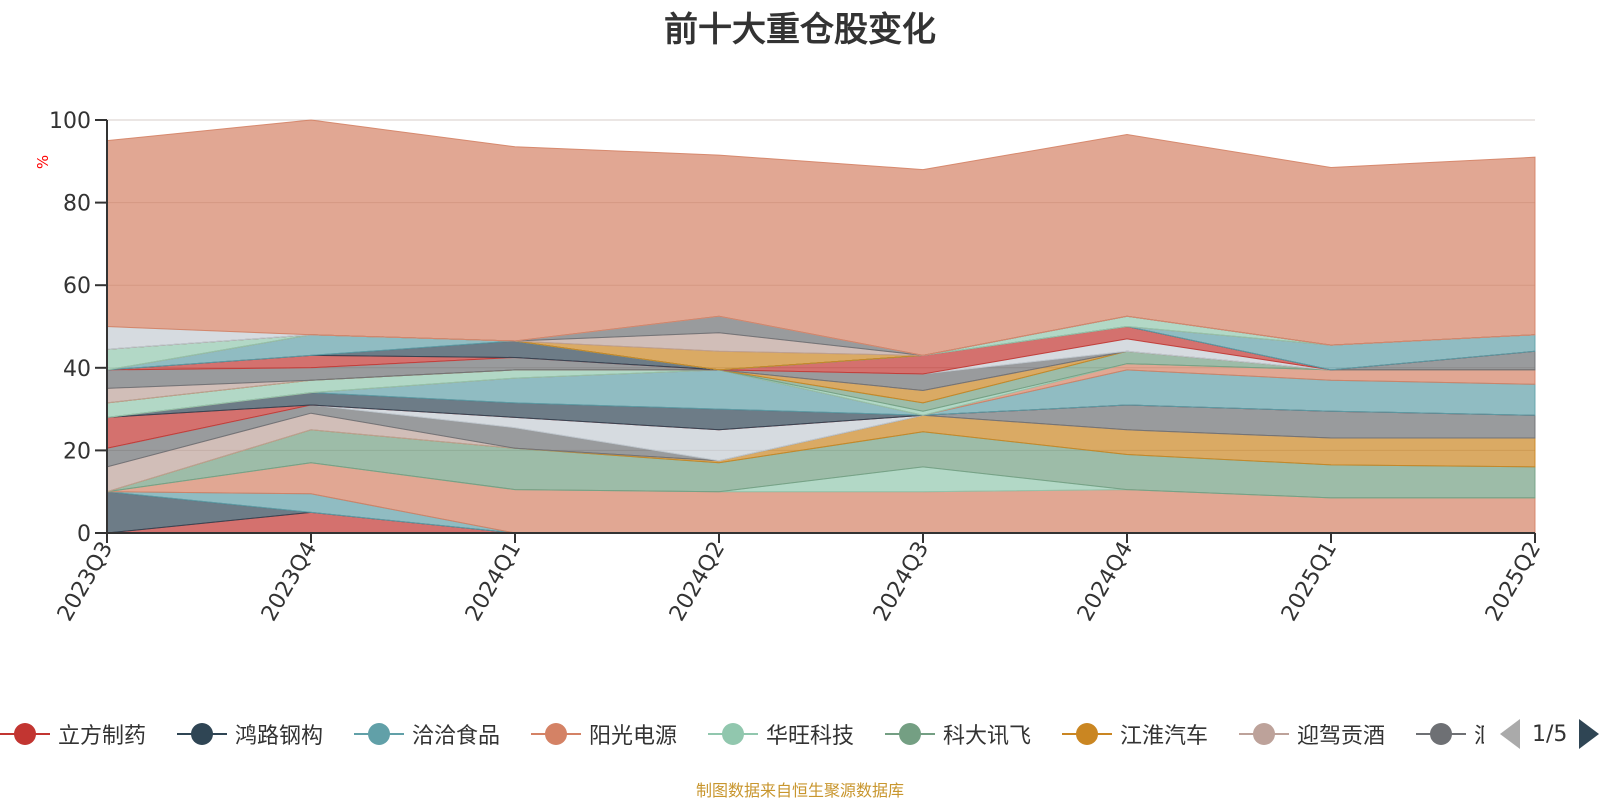 Image resolution: width=1600 pixels, height=801 pixels. I want to click on x-tick-label: 2025Q2, so click(1513, 582).